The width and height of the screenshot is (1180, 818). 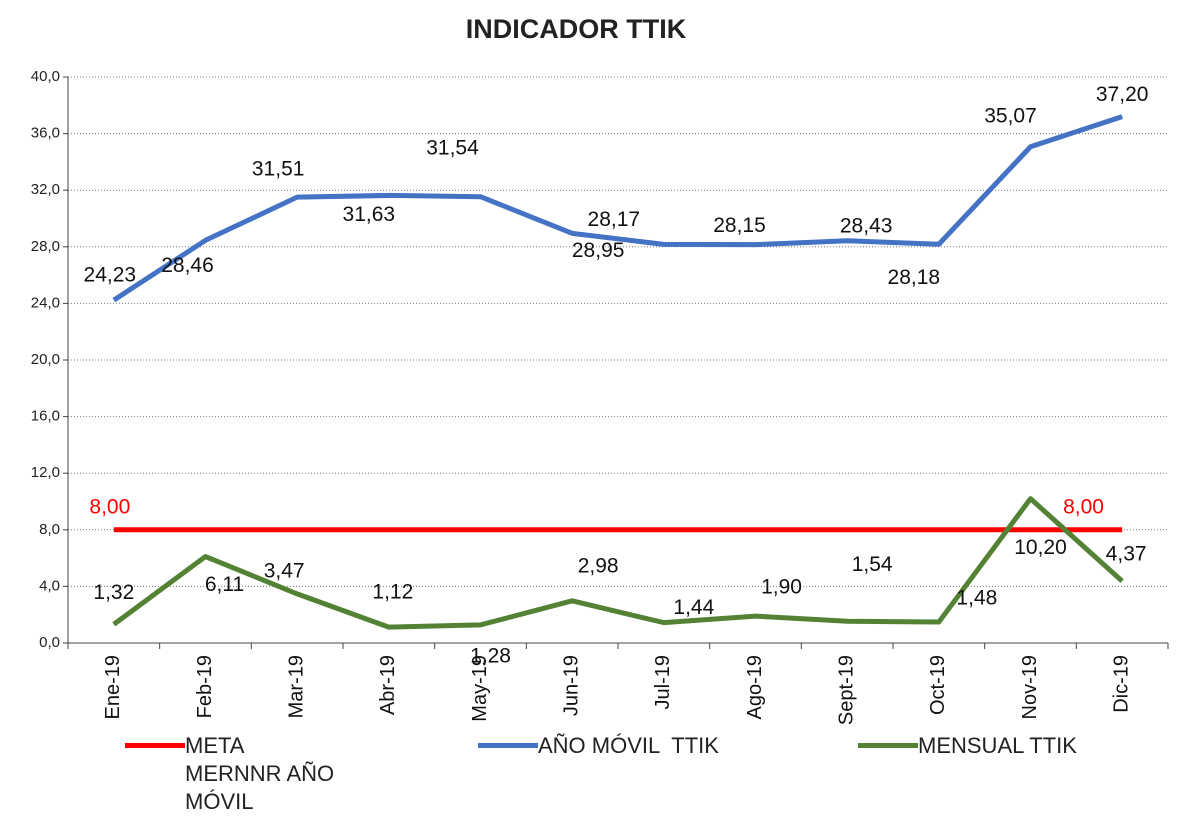 I want to click on data-label: 1,54, so click(x=872, y=564).